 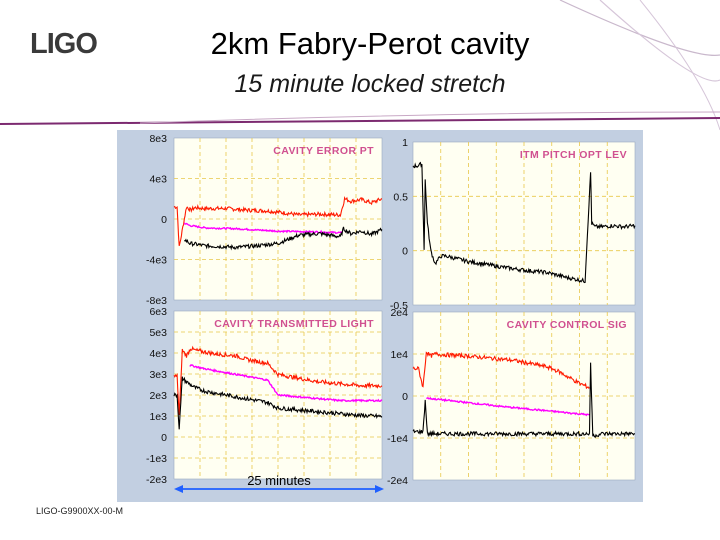 I want to click on ligo-logo: LIGO, so click(x=64, y=44).